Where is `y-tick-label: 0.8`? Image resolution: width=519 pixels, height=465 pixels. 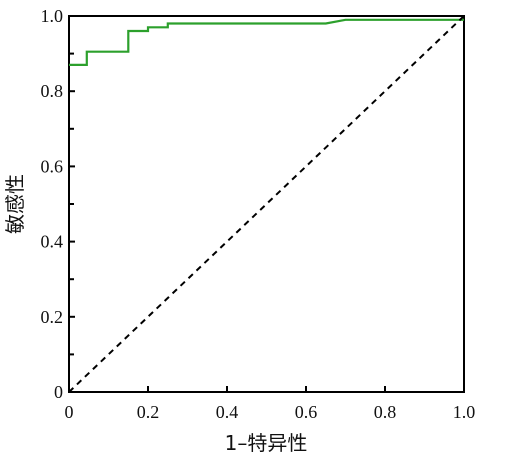 y-tick-label: 0.8 is located at coordinates (52, 91).